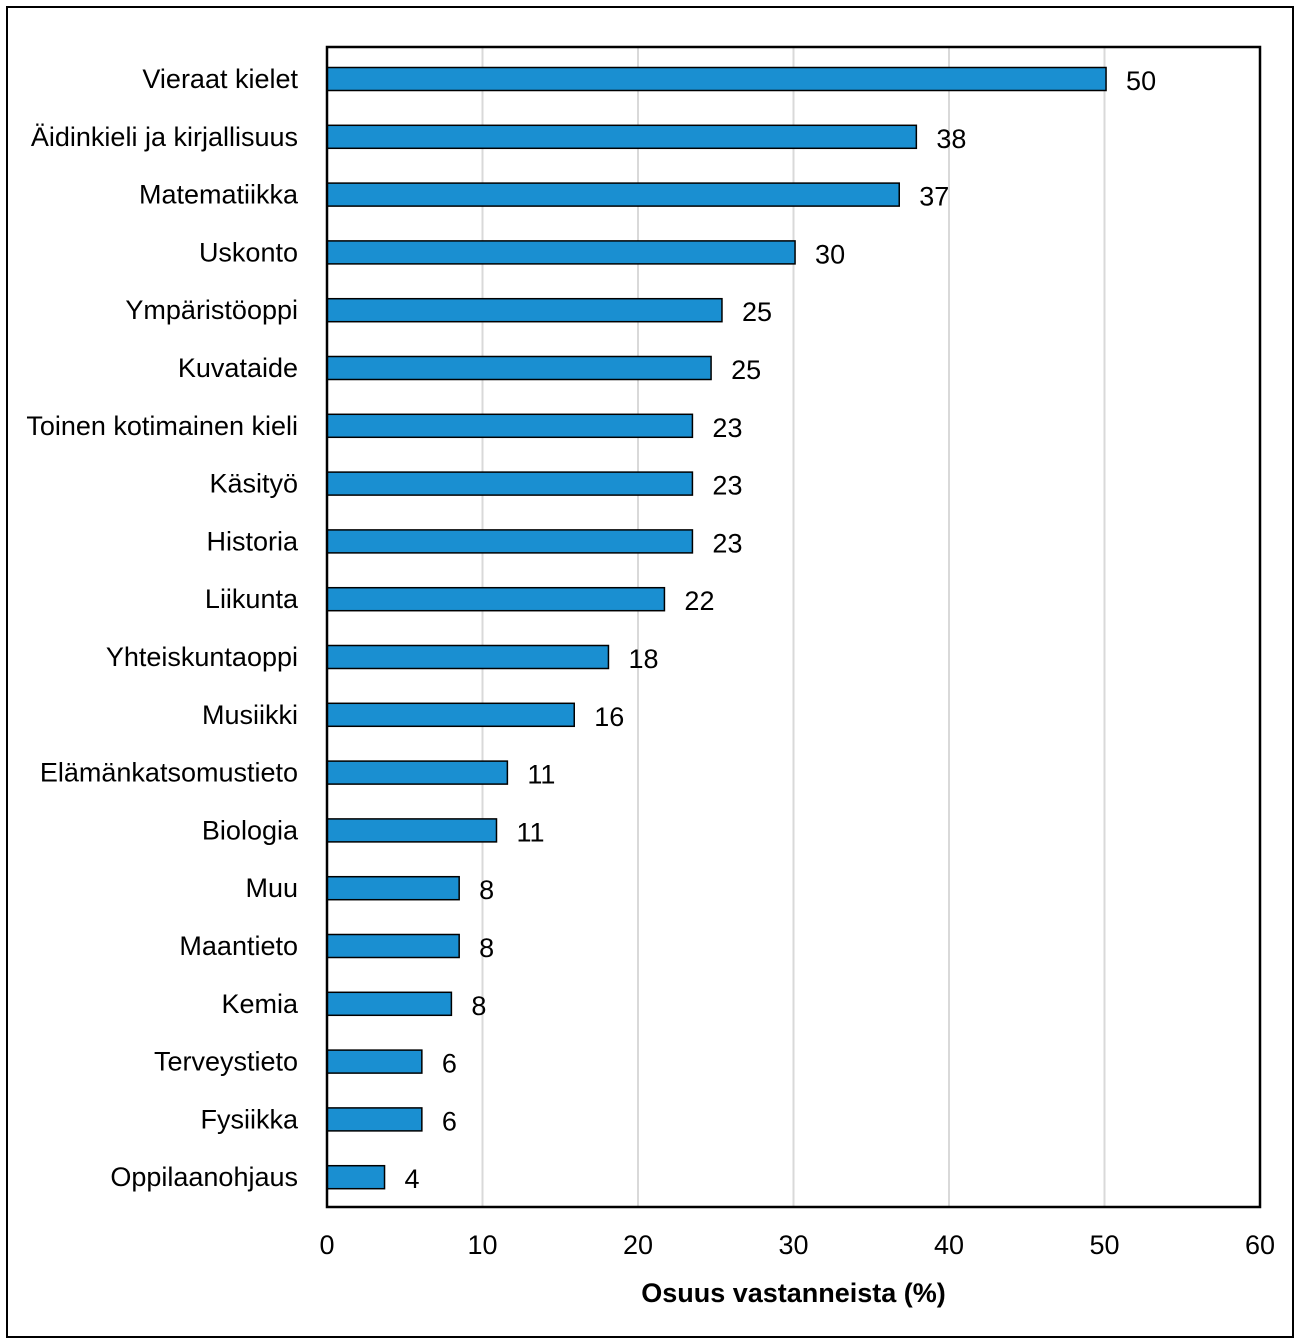  What do you see at coordinates (609, 717) in the screenshot?
I see `data-label: 16` at bounding box center [609, 717].